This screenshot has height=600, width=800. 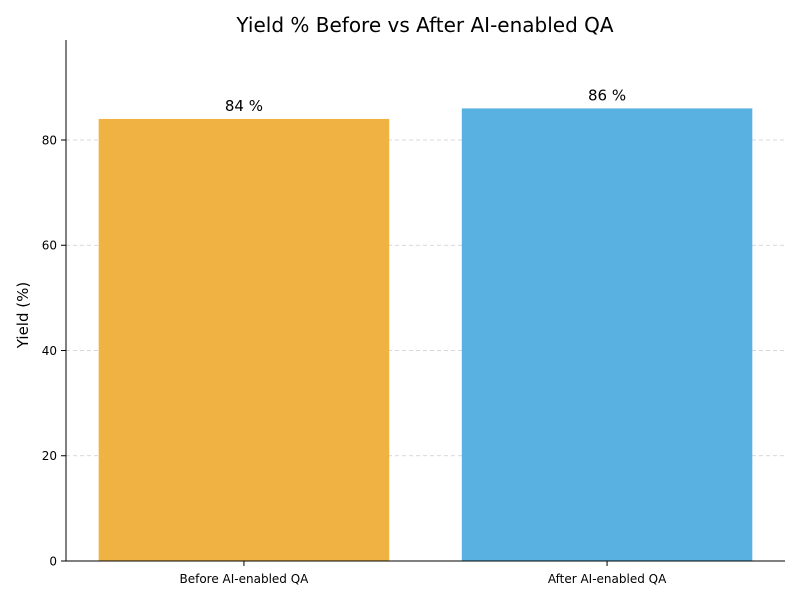 What do you see at coordinates (607, 95) in the screenshot?
I see `bar-value-label: 86 %` at bounding box center [607, 95].